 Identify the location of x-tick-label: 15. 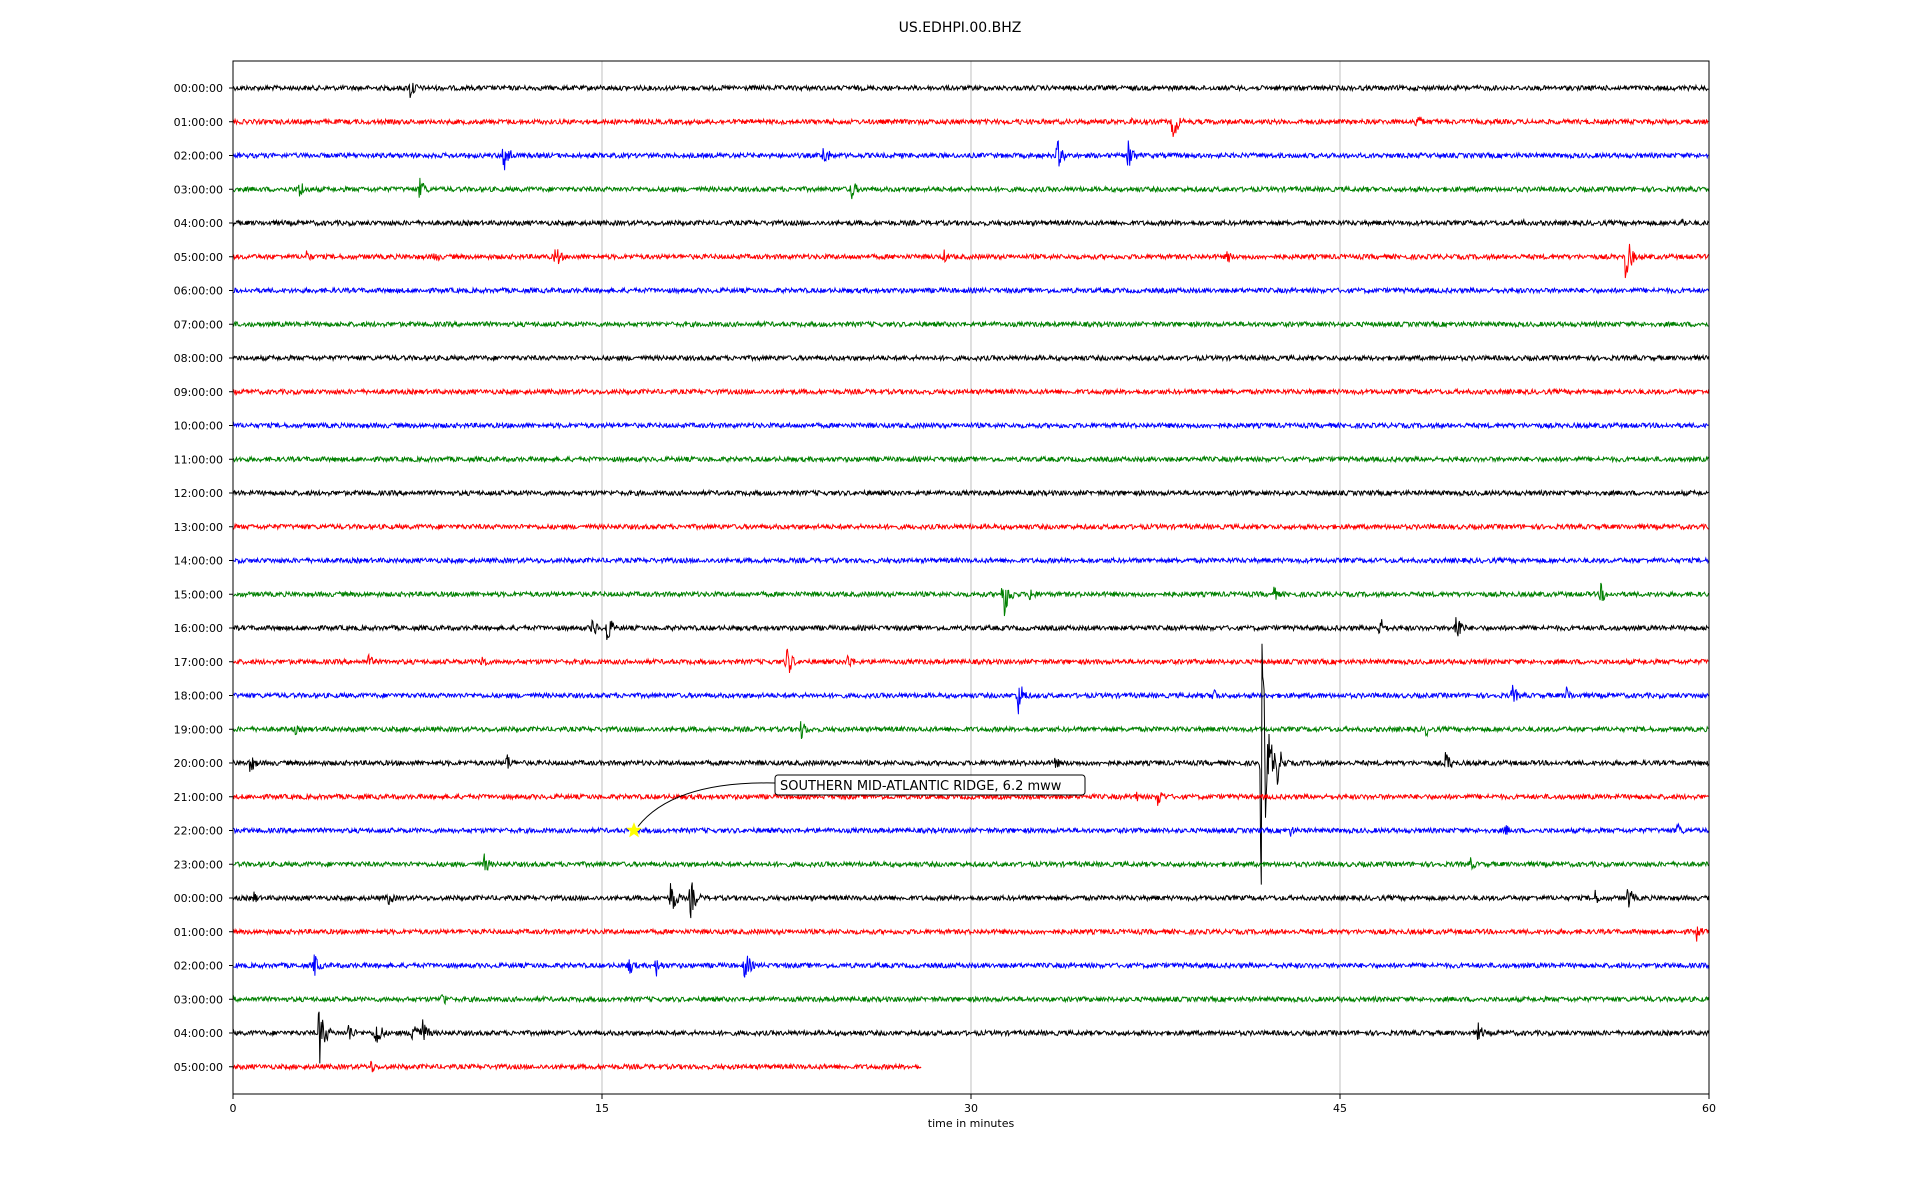
(602, 1108).